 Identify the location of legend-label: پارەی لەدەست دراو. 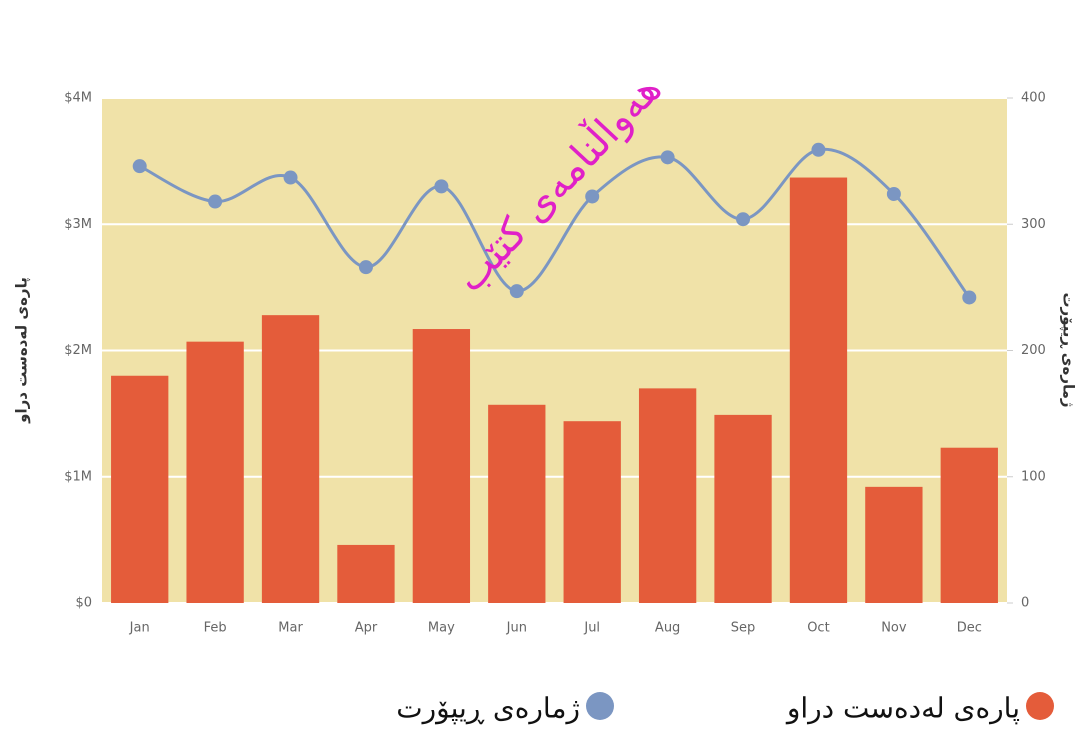
(902, 708).